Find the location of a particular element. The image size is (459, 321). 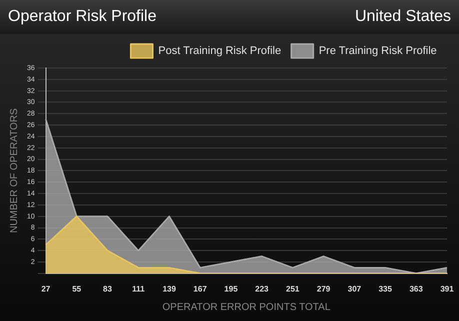

x-tick-label: 27 is located at coordinates (46, 289).